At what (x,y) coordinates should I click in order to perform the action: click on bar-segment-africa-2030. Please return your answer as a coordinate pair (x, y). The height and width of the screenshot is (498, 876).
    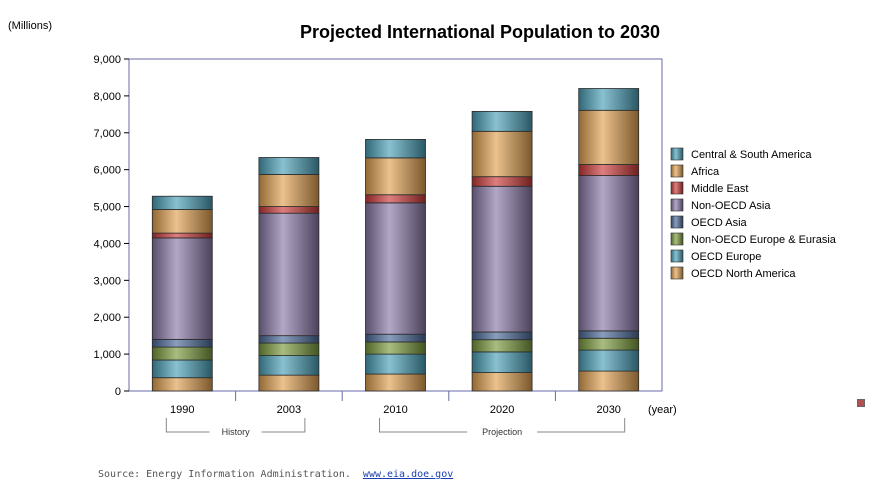
    Looking at the image, I should click on (609, 137).